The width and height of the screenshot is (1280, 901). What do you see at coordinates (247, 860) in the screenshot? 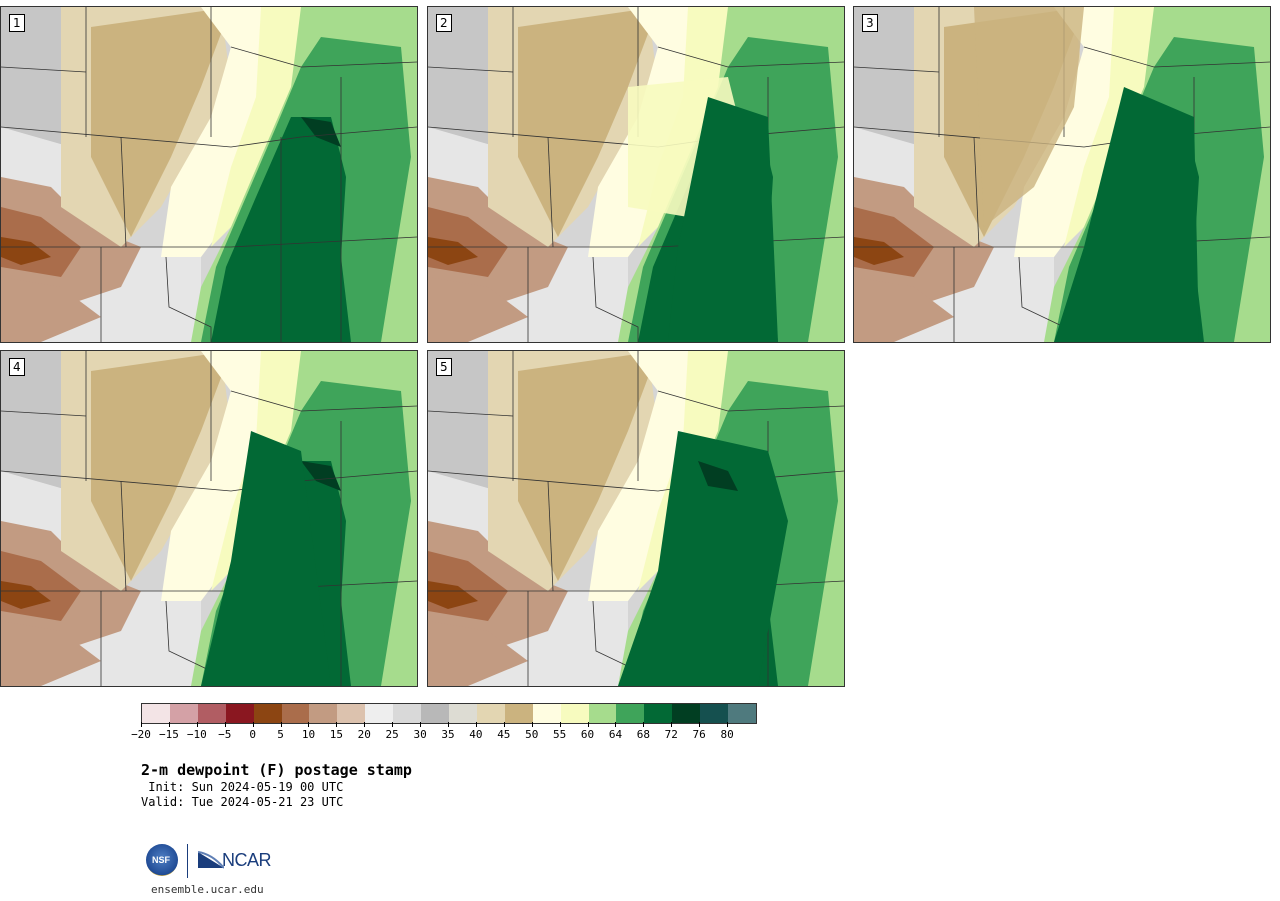
I see `ncar-logo-text: NCAR` at bounding box center [247, 860].